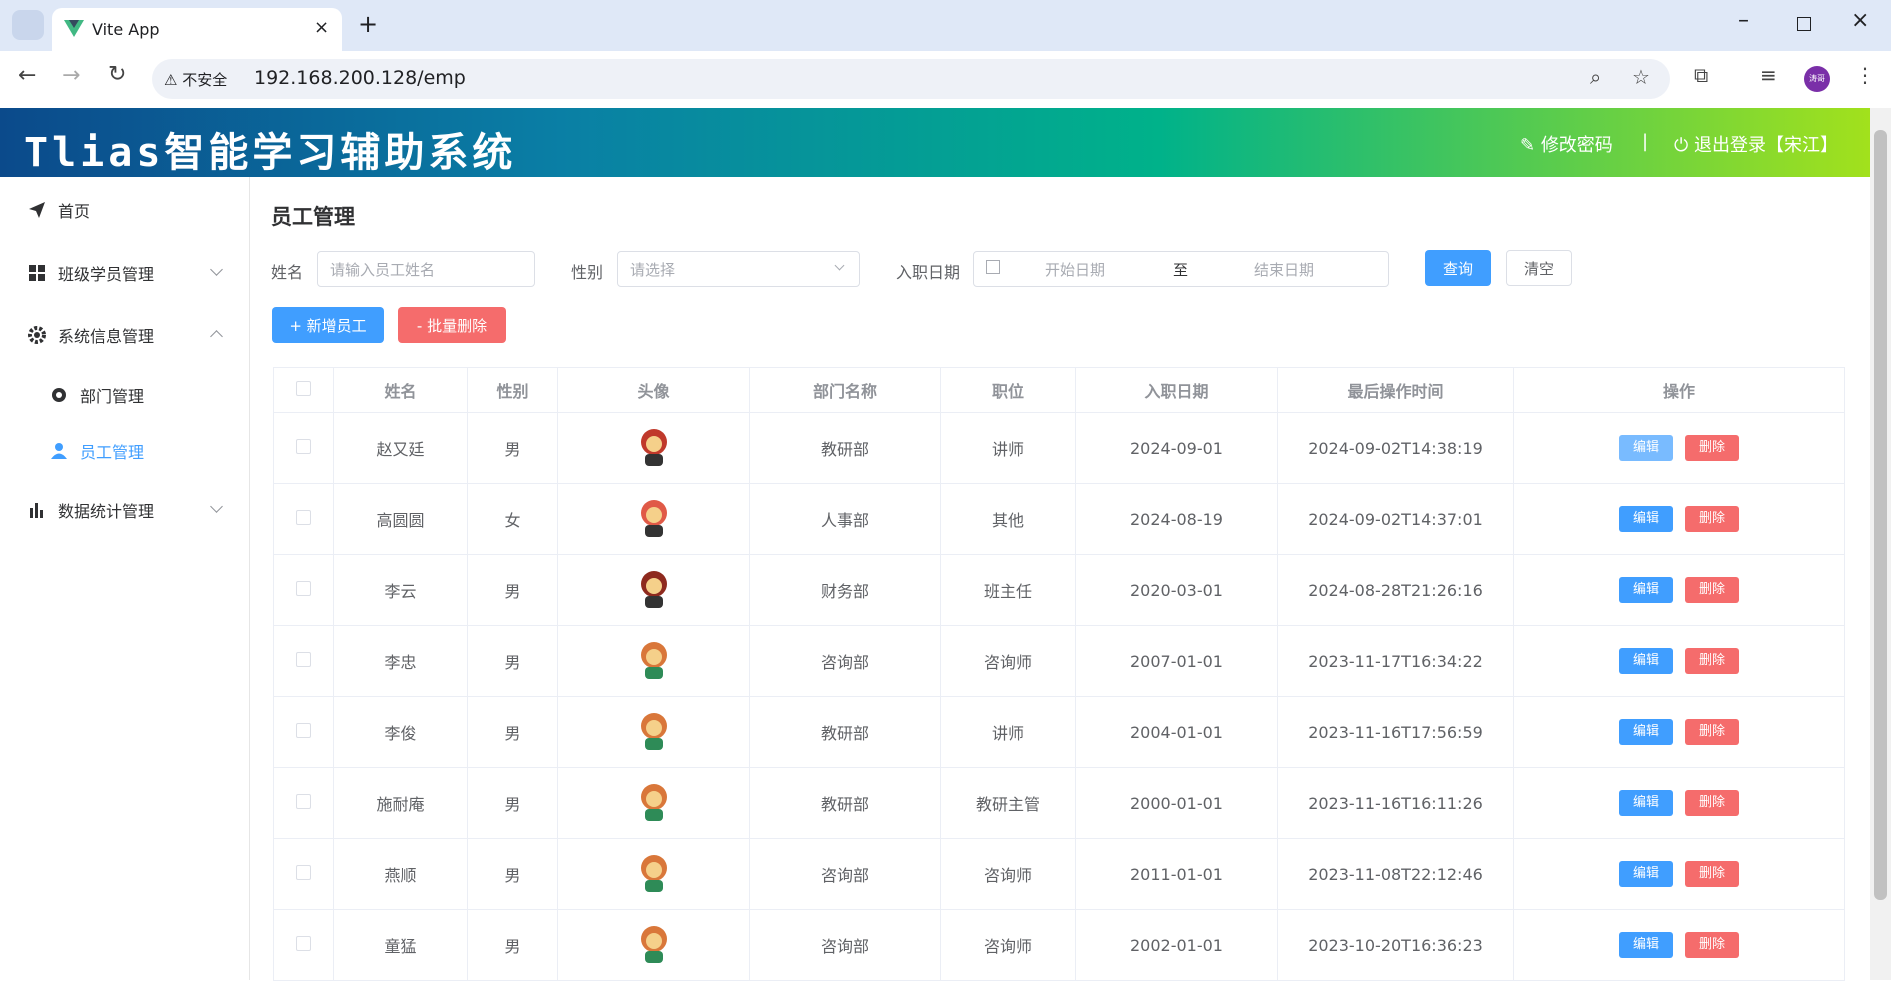  What do you see at coordinates (653, 390) in the screenshot?
I see `header-cell: 头像` at bounding box center [653, 390].